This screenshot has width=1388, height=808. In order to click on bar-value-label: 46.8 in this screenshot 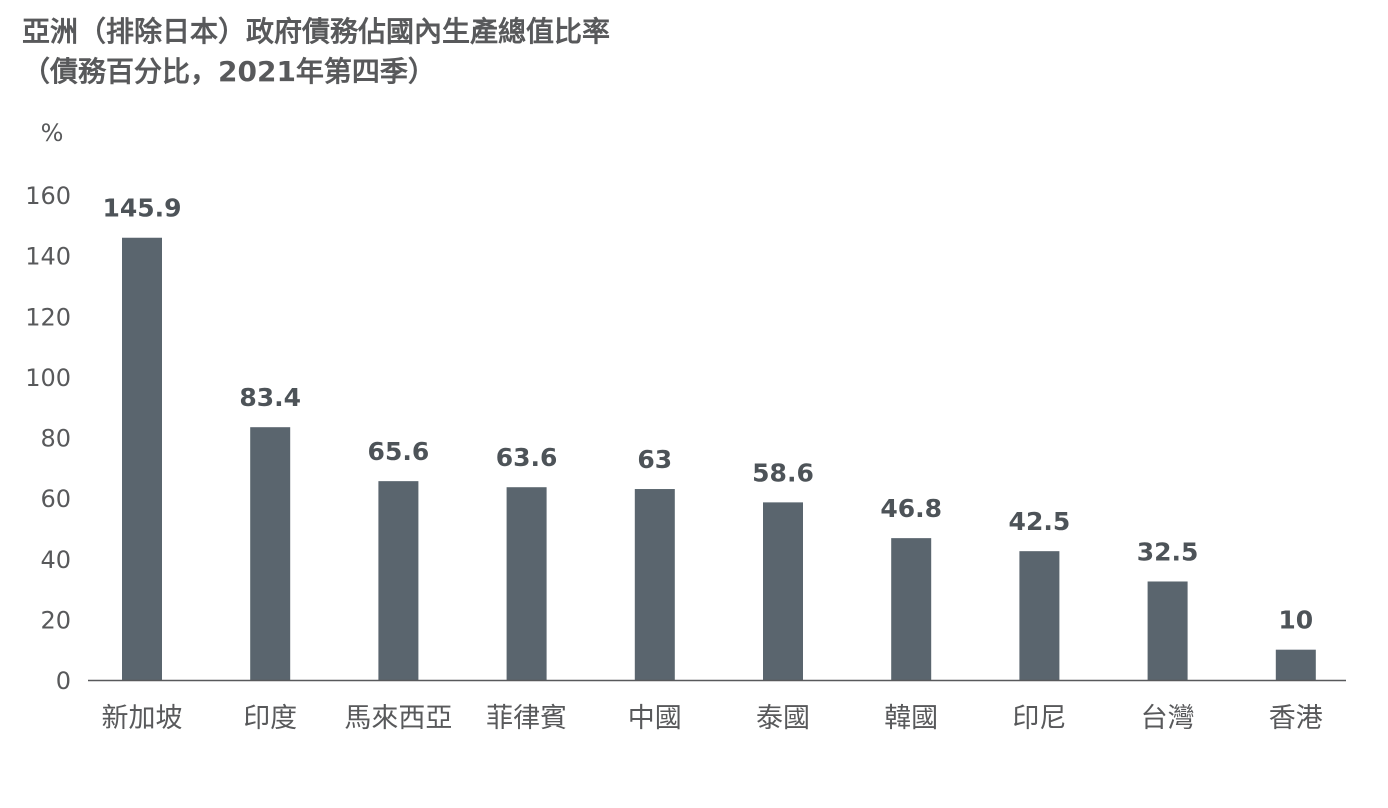, I will do `click(911, 508)`.